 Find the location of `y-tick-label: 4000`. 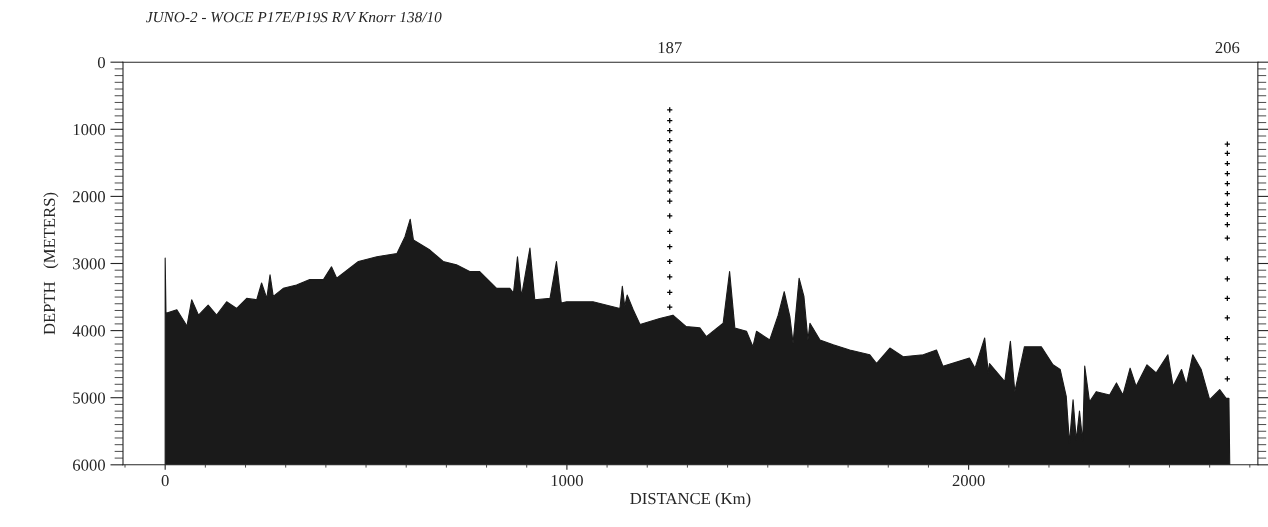

y-tick-label: 4000 is located at coordinates (88, 331).